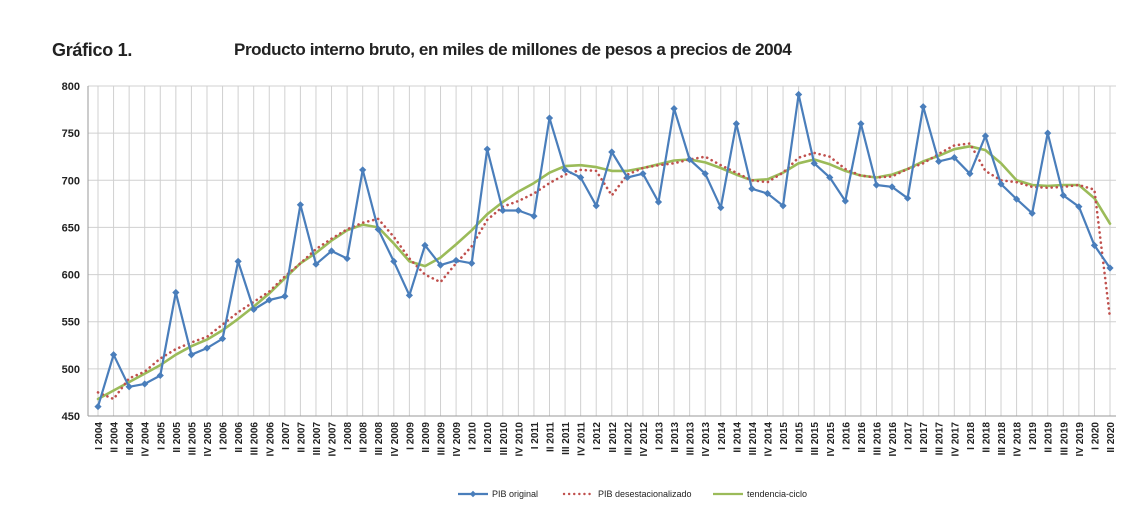  Describe the element at coordinates (130, 439) in the screenshot. I see `x-tick-label: III 2004` at that location.